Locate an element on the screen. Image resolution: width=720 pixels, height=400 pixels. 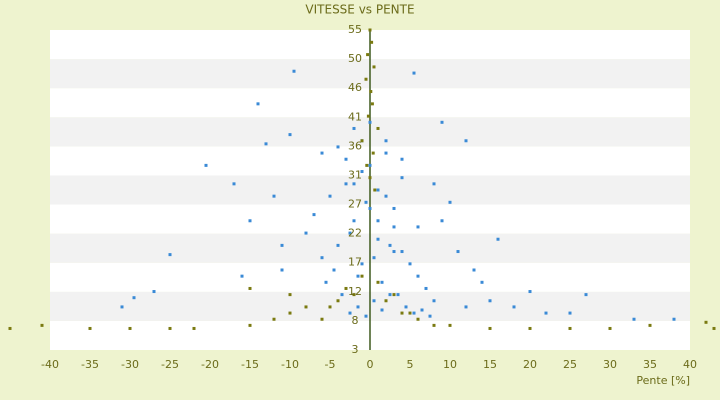
y-tick-label: 46 is located at coordinates (355, 87).